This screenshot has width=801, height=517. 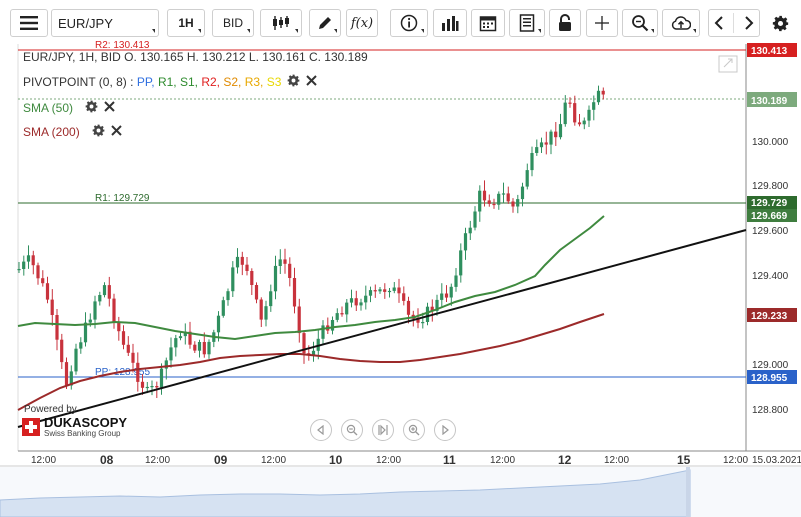 I want to click on price-tag-pp: 128.955, so click(x=772, y=377).